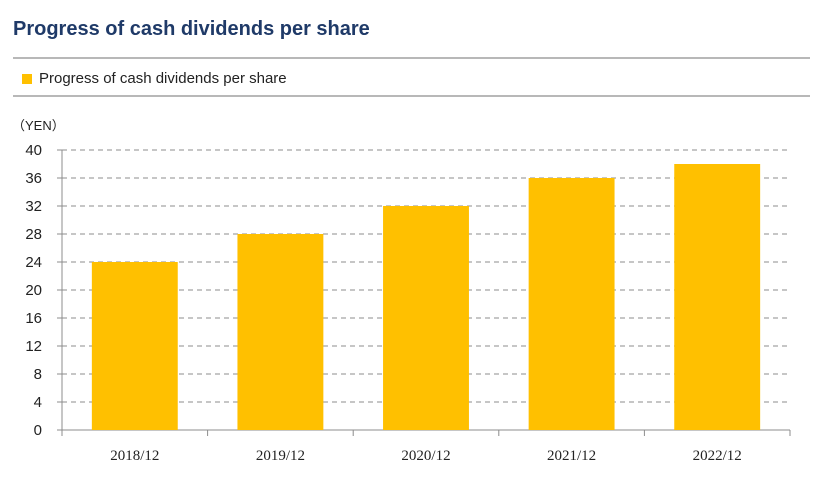 The image size is (814, 479). I want to click on y-tick-label: 4, so click(38, 402).